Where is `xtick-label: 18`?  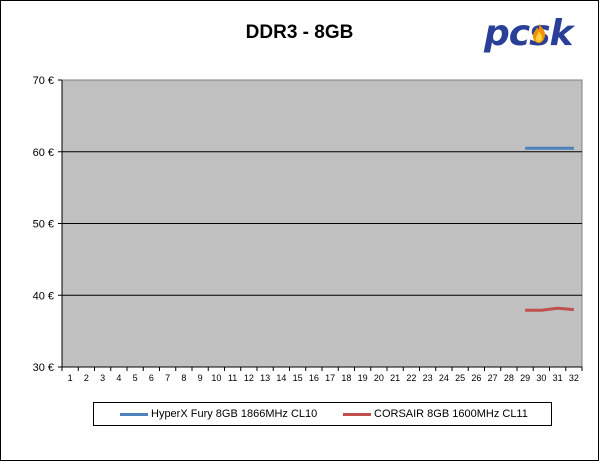 xtick-label: 18 is located at coordinates (346, 378).